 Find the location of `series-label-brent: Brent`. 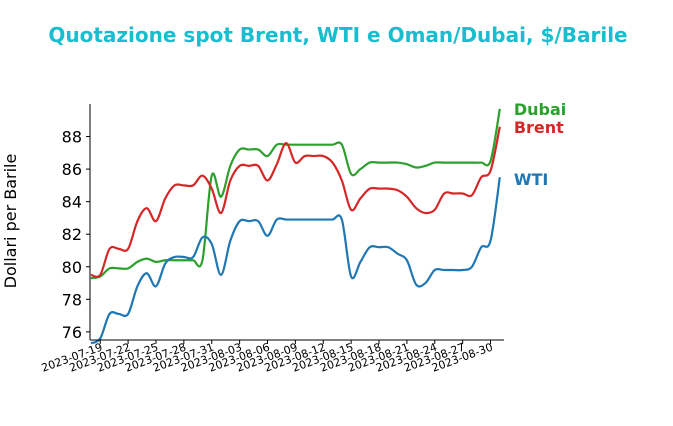

series-label-brent: Brent is located at coordinates (539, 127).